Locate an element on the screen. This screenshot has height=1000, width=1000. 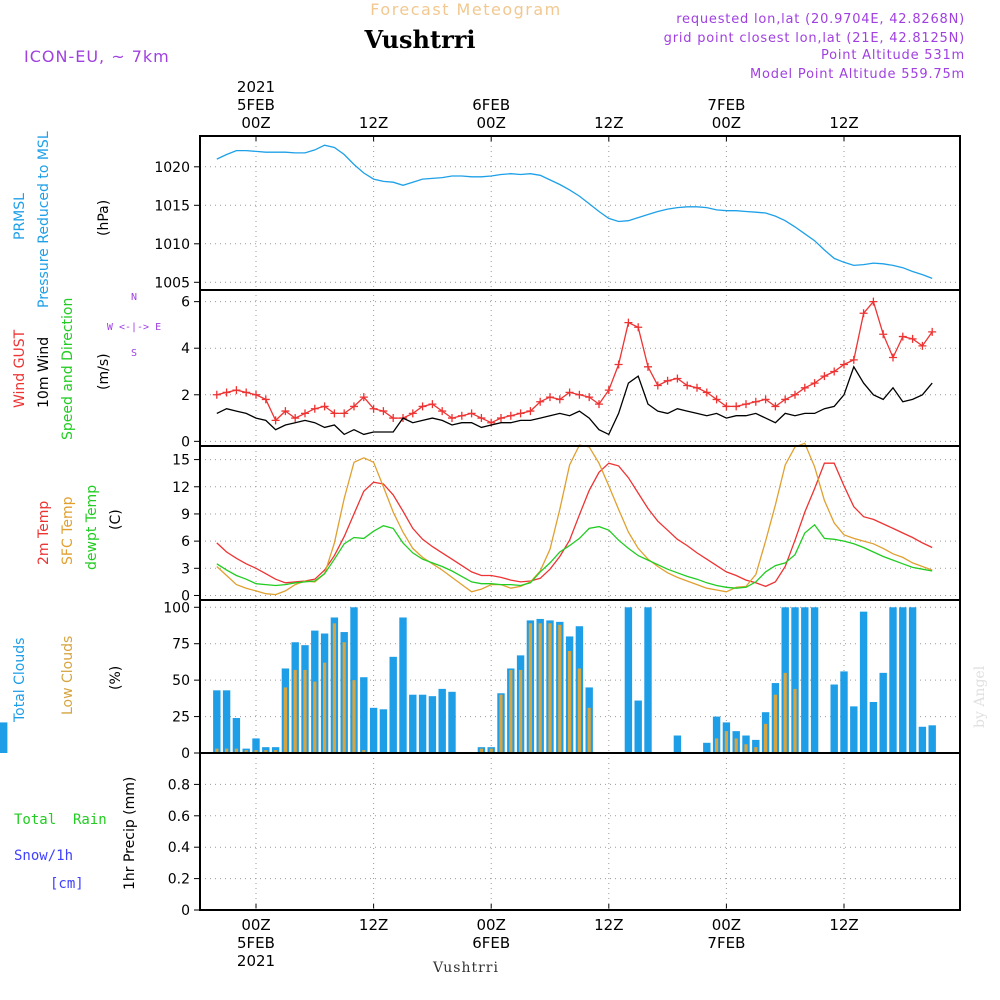
y-tick-label: 100 is located at coordinates (176, 608).